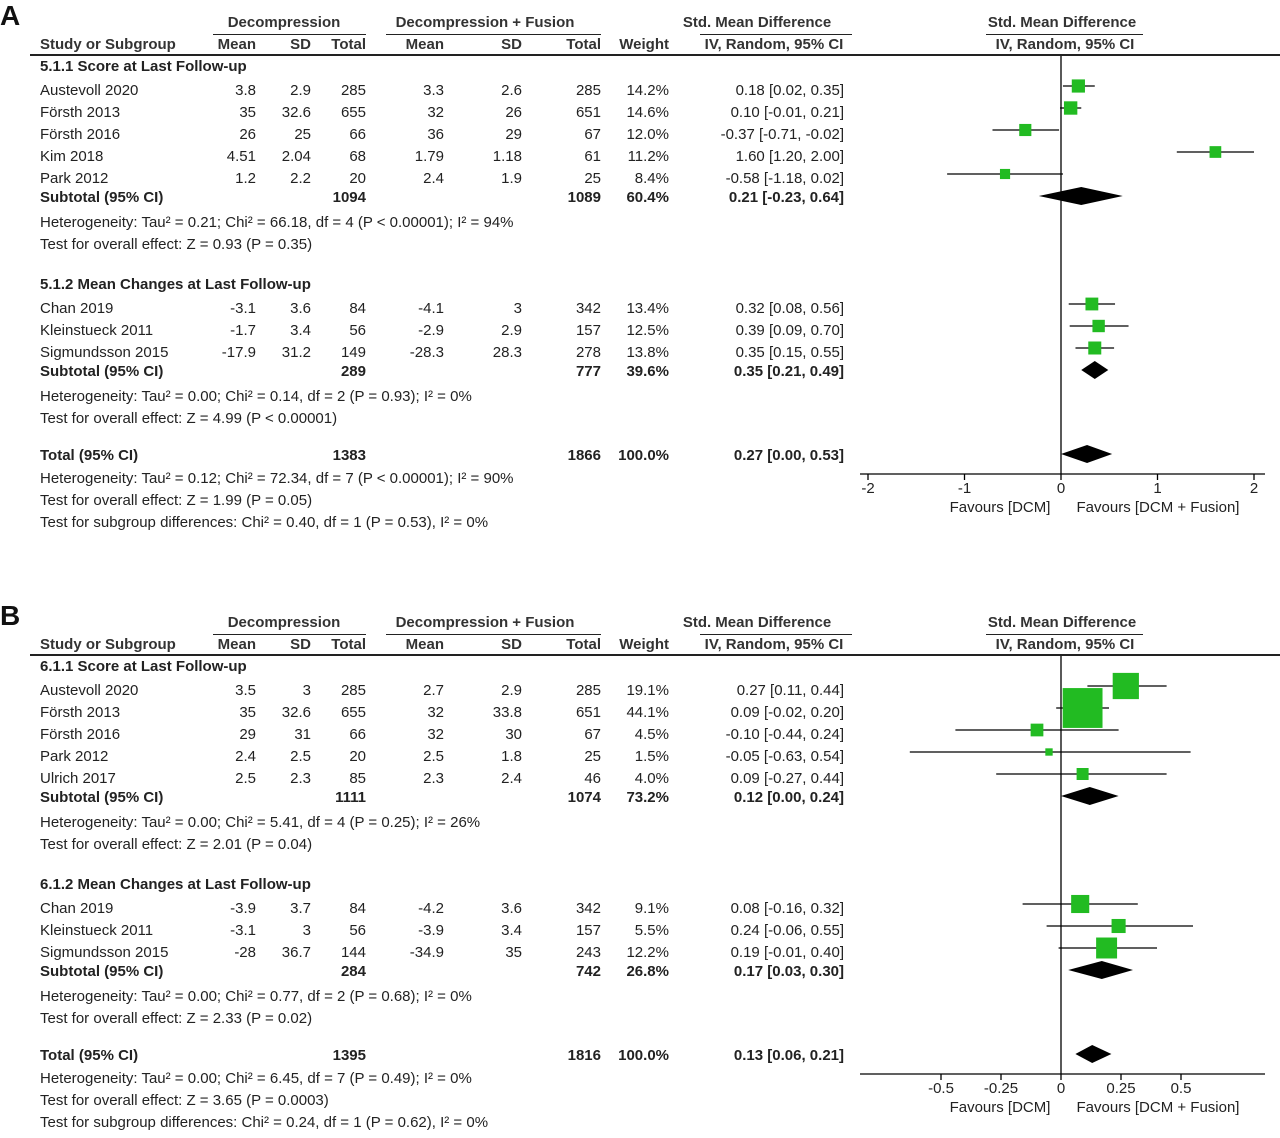 This screenshot has width=1280, height=1138. Describe the element at coordinates (583, 644) in the screenshot. I see `total2-column-header: Total` at that location.